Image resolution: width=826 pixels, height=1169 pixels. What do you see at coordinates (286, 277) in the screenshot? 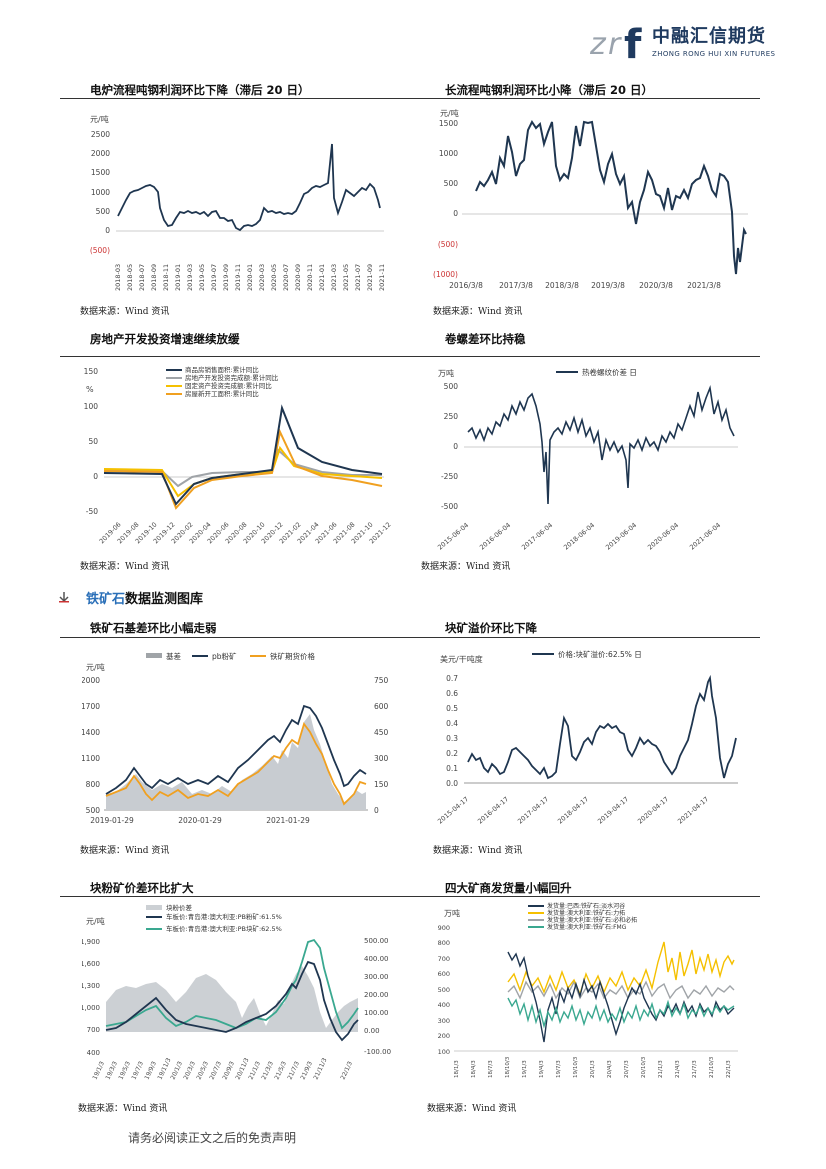
I see `x-tick: 2020-07` at bounding box center [286, 277].